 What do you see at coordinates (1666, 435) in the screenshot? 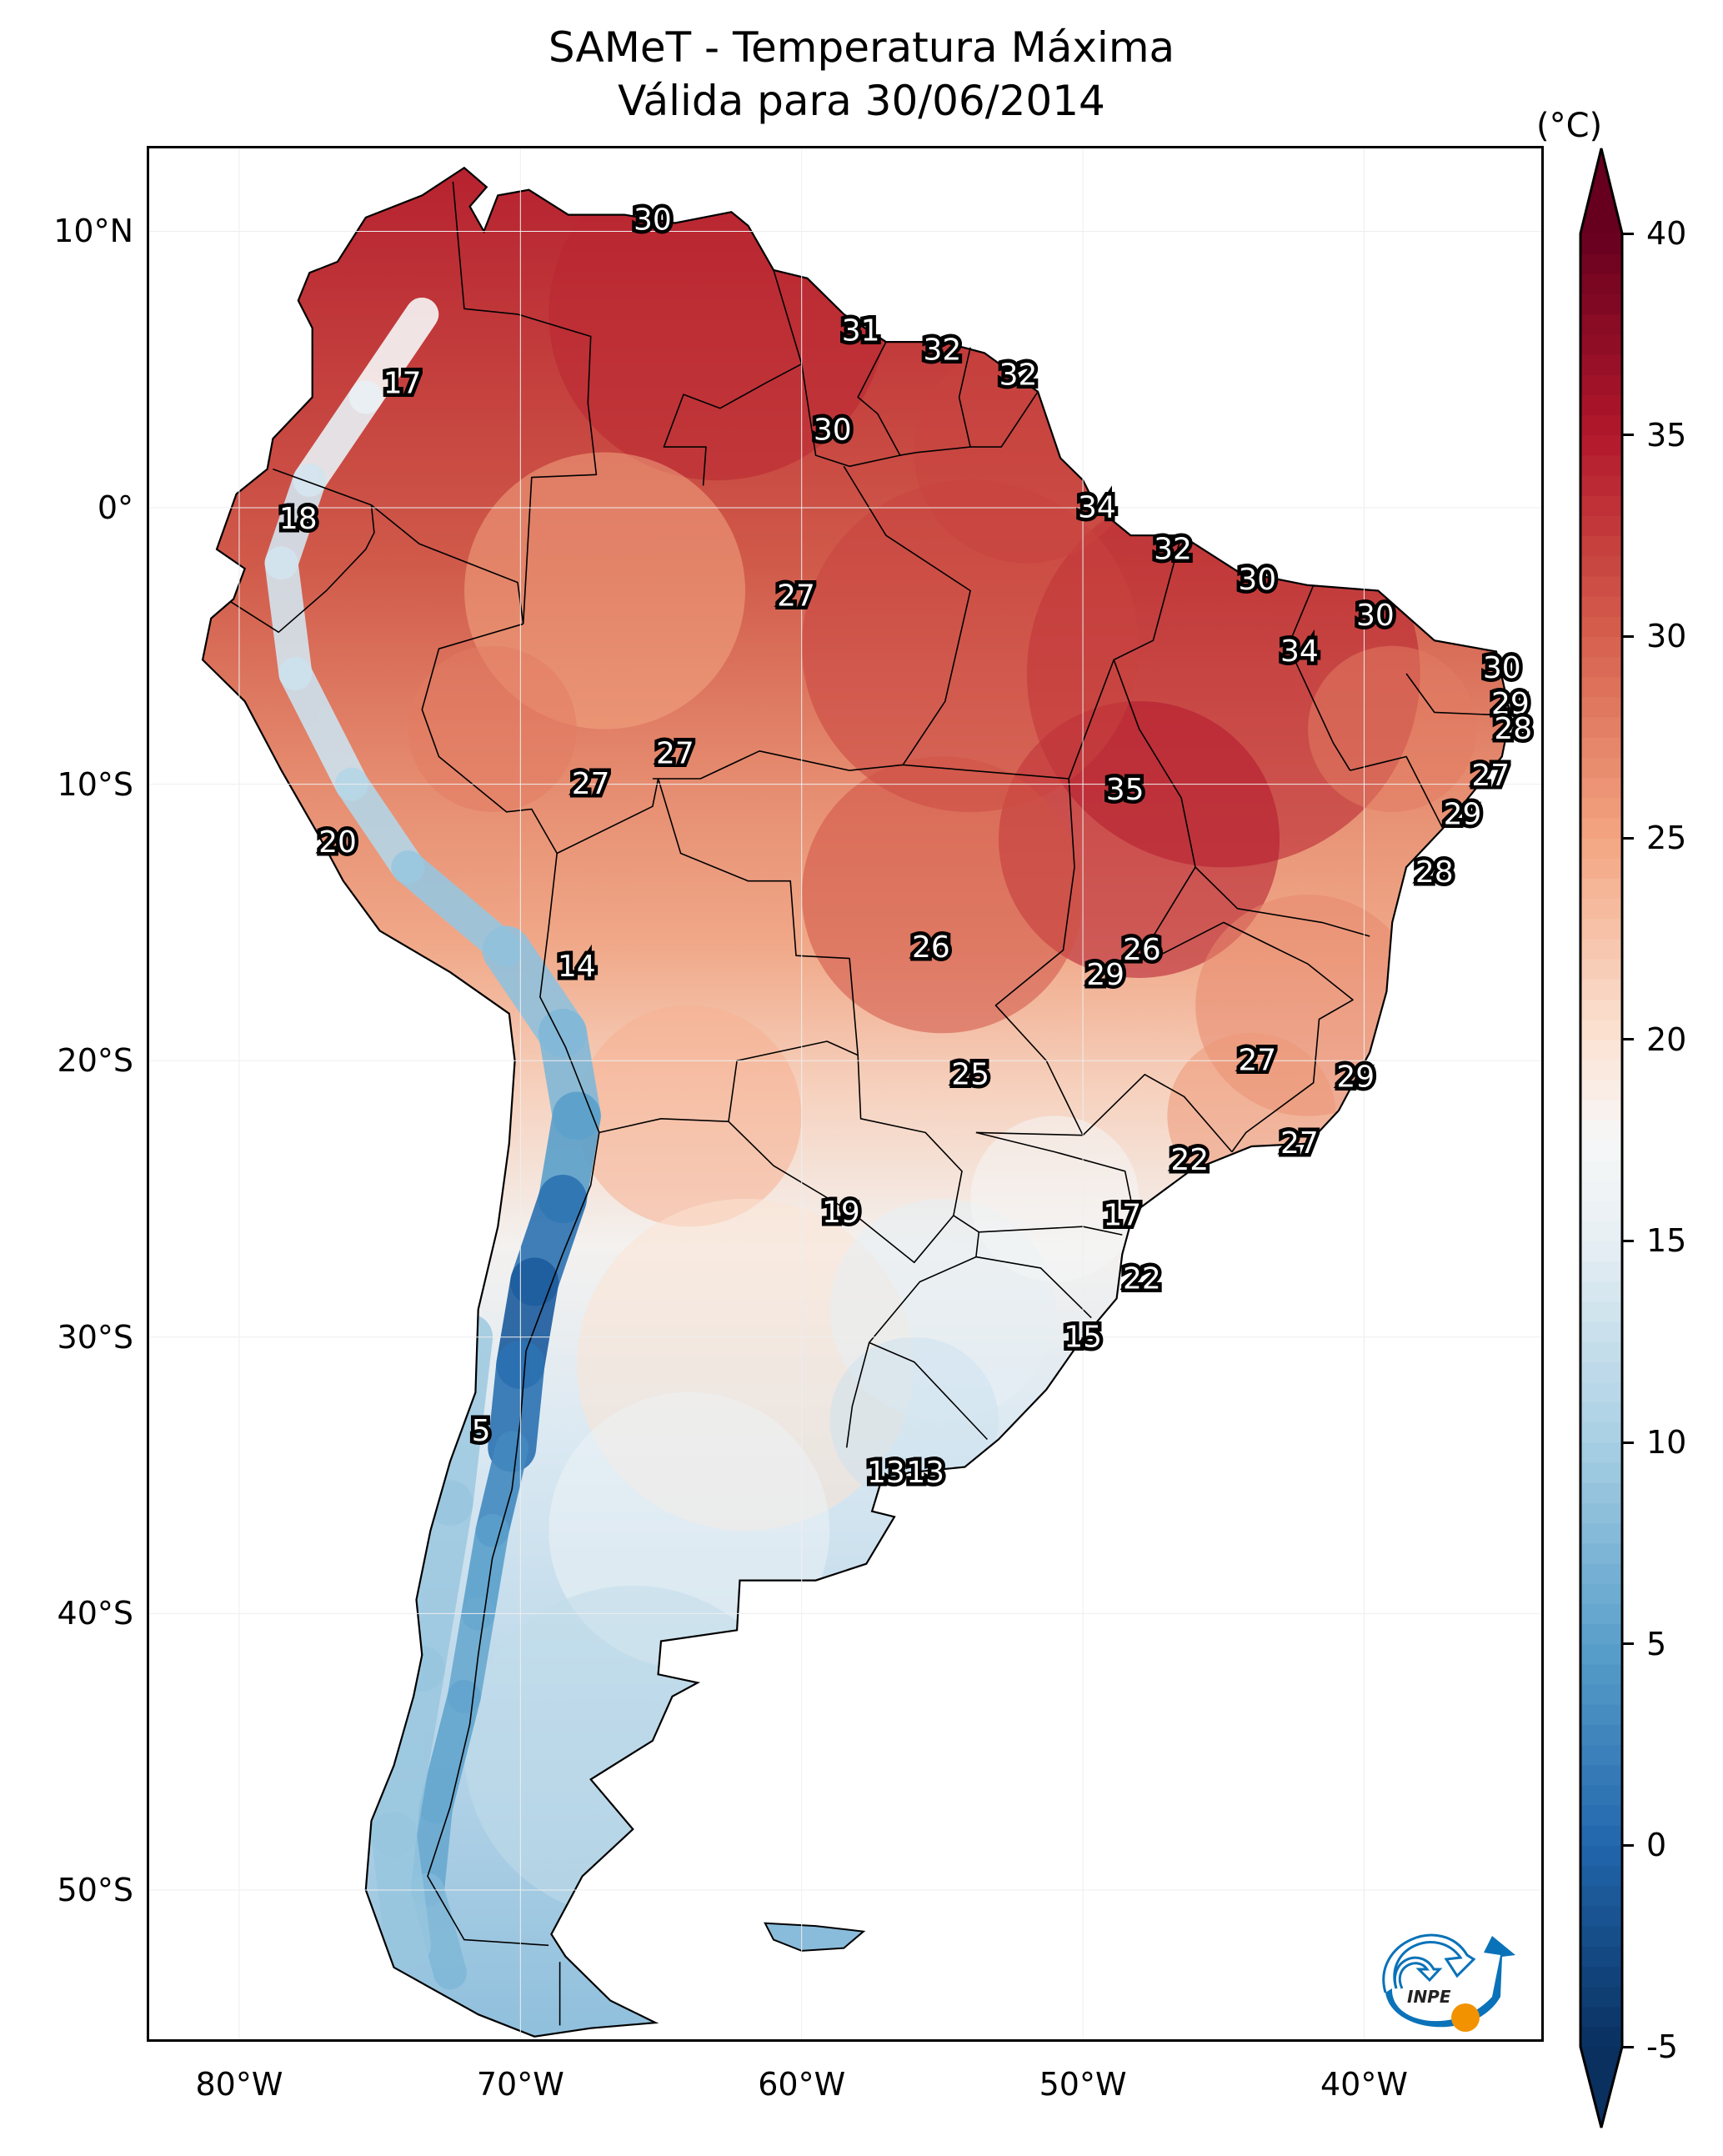
I see `colorbar-tick-label: 35` at bounding box center [1666, 435].